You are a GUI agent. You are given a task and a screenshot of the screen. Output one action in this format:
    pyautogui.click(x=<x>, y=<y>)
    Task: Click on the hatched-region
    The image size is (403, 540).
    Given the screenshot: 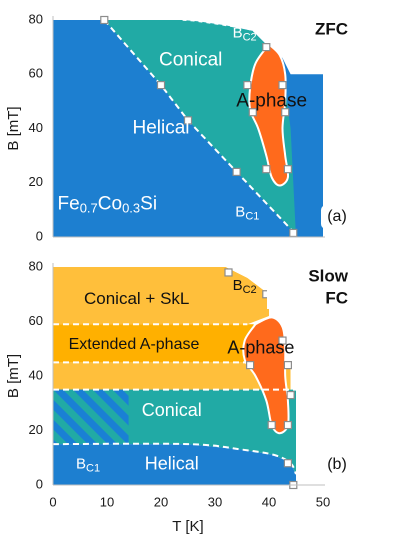 What is the action you would take?
    pyautogui.click(x=91, y=417)
    